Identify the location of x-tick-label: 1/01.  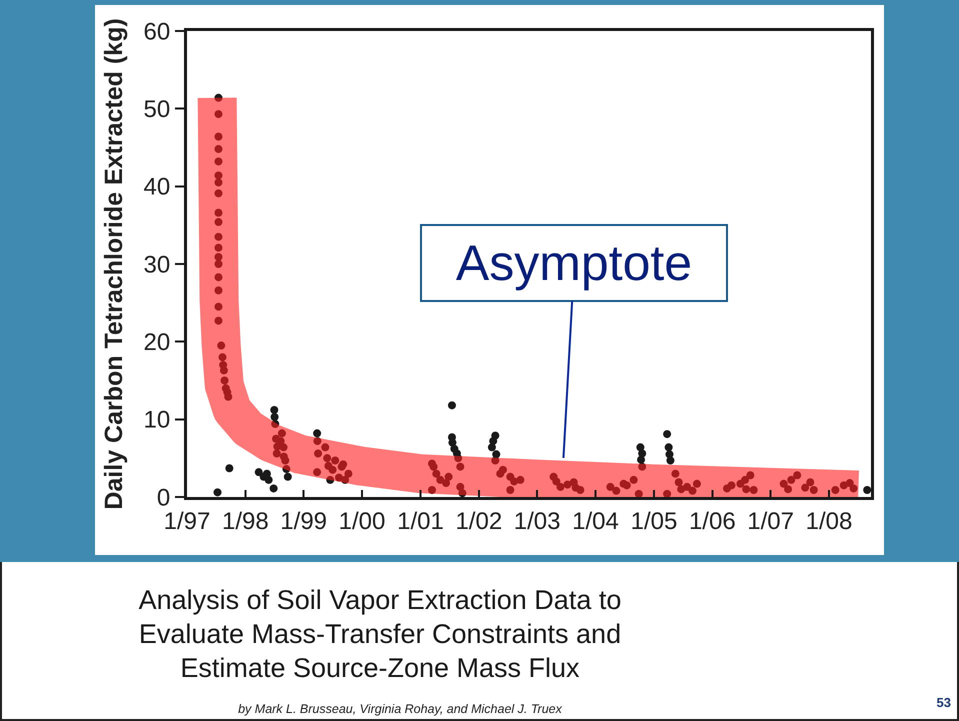
(420, 521).